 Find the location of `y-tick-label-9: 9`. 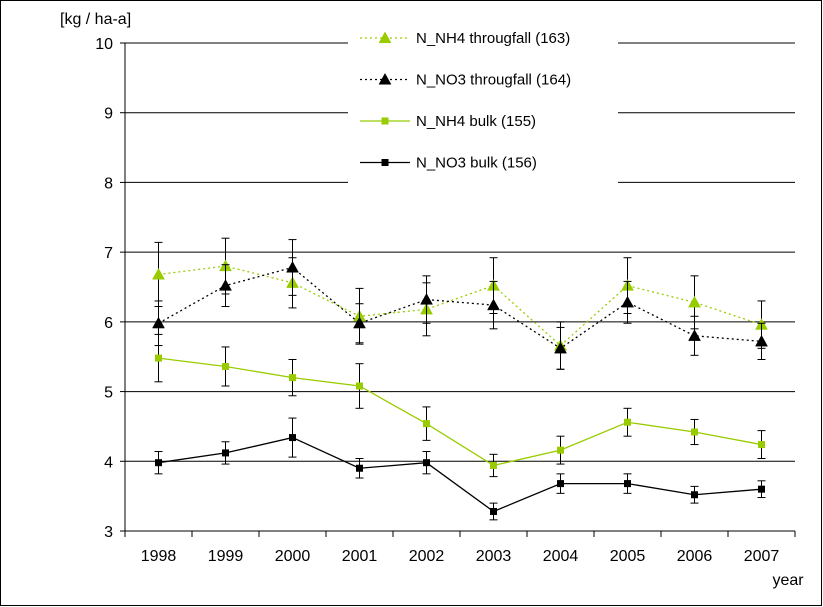

y-tick-label-9: 9 is located at coordinates (108, 114).